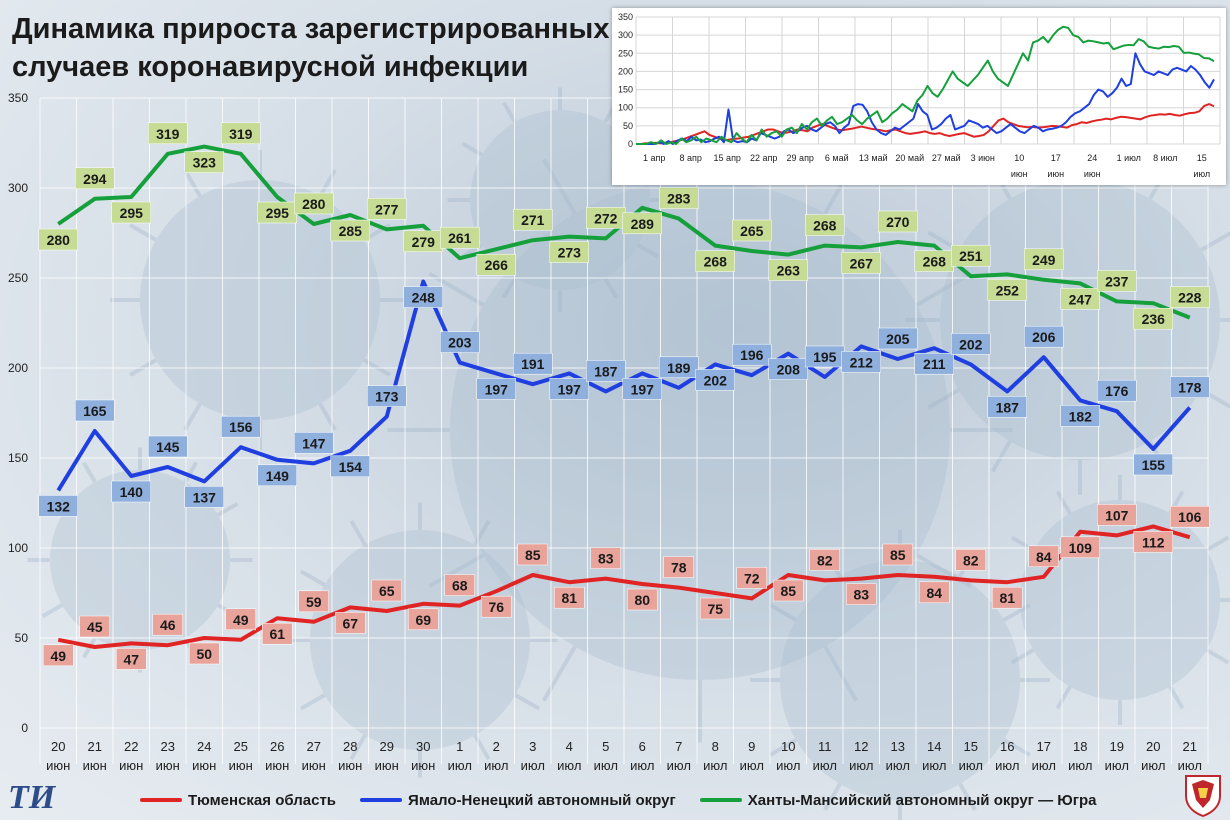 Image resolution: width=1230 pixels, height=820 pixels. I want to click on data-label: 65, so click(387, 591).